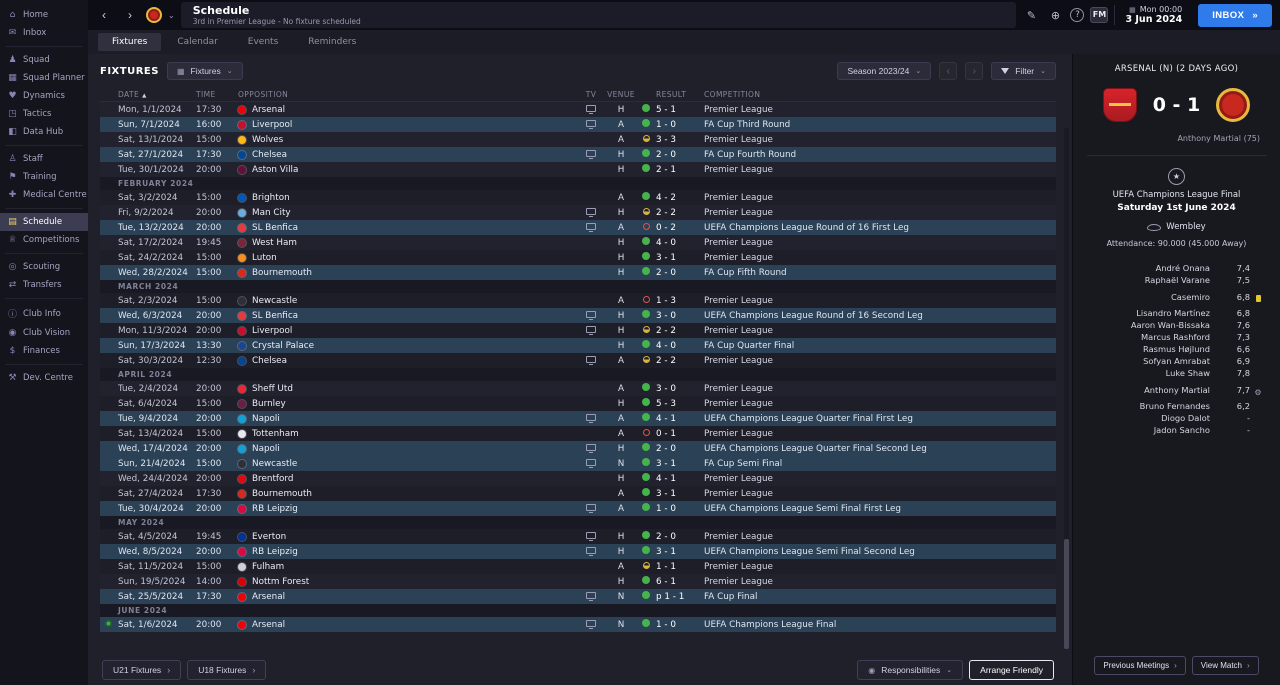 This screenshot has height=685, width=1280. I want to click on nav-back-button: ‹, so click(104, 15).